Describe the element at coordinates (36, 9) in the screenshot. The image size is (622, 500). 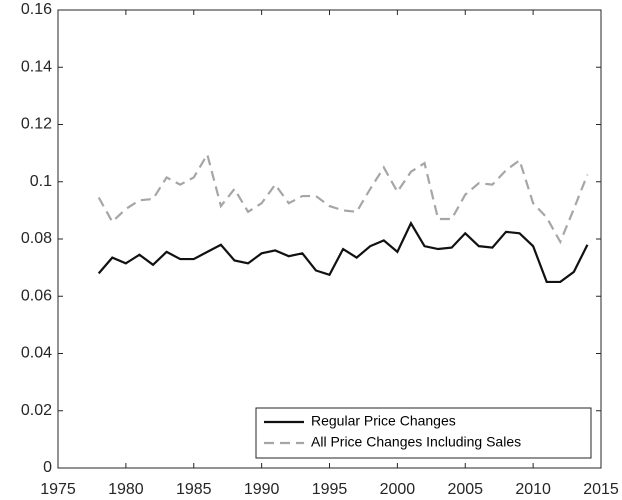
I see `y-tick-label: 0.16` at that location.